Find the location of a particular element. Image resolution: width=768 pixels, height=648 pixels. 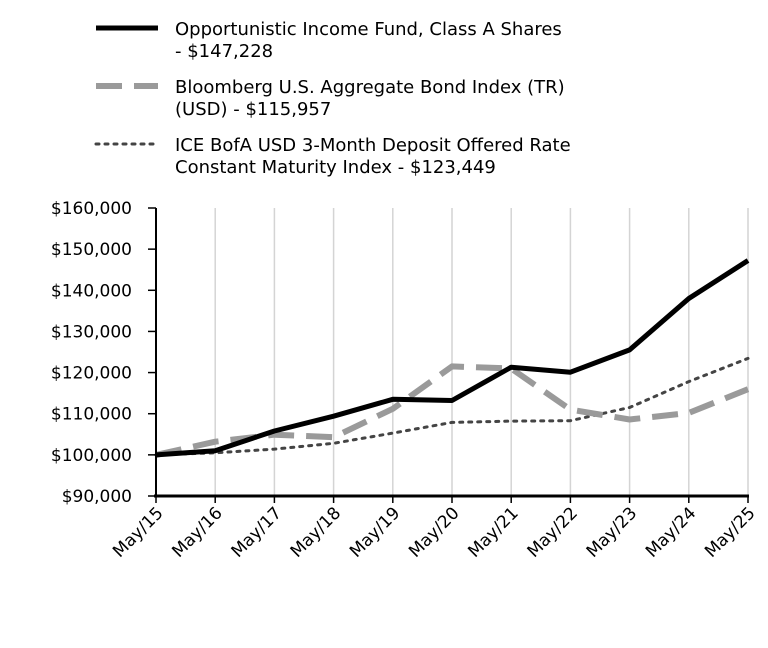

y-tick-label: $90,000 is located at coordinates (97, 497).